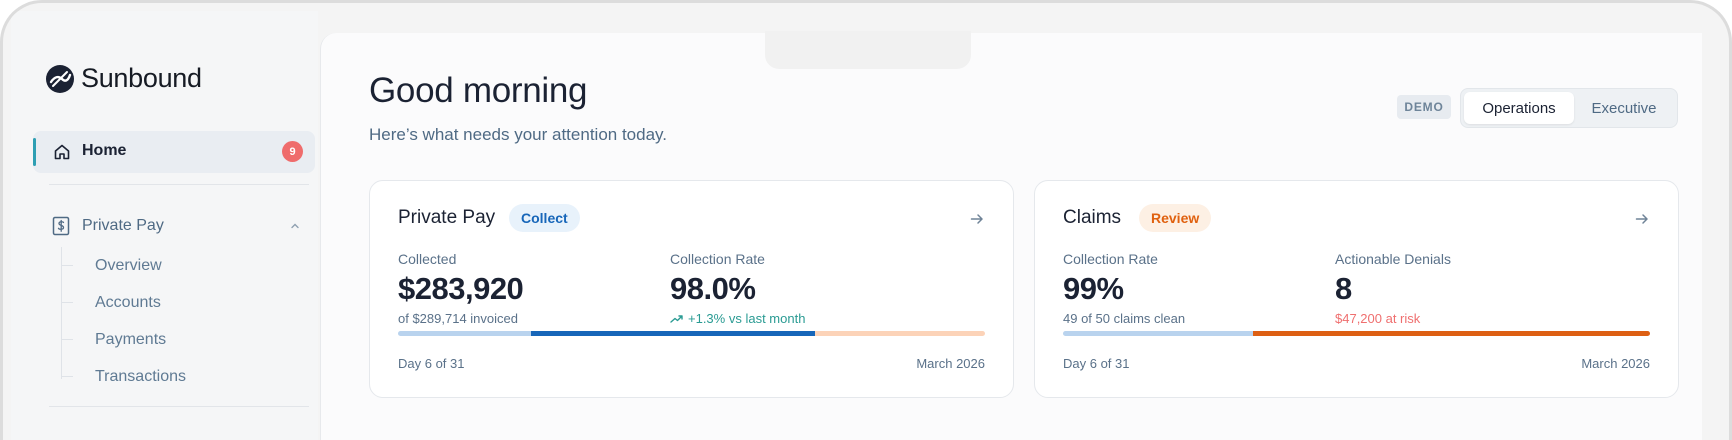 Image resolution: width=1732 pixels, height=440 pixels. I want to click on sidebar-item-overview: Overview, so click(185, 265).